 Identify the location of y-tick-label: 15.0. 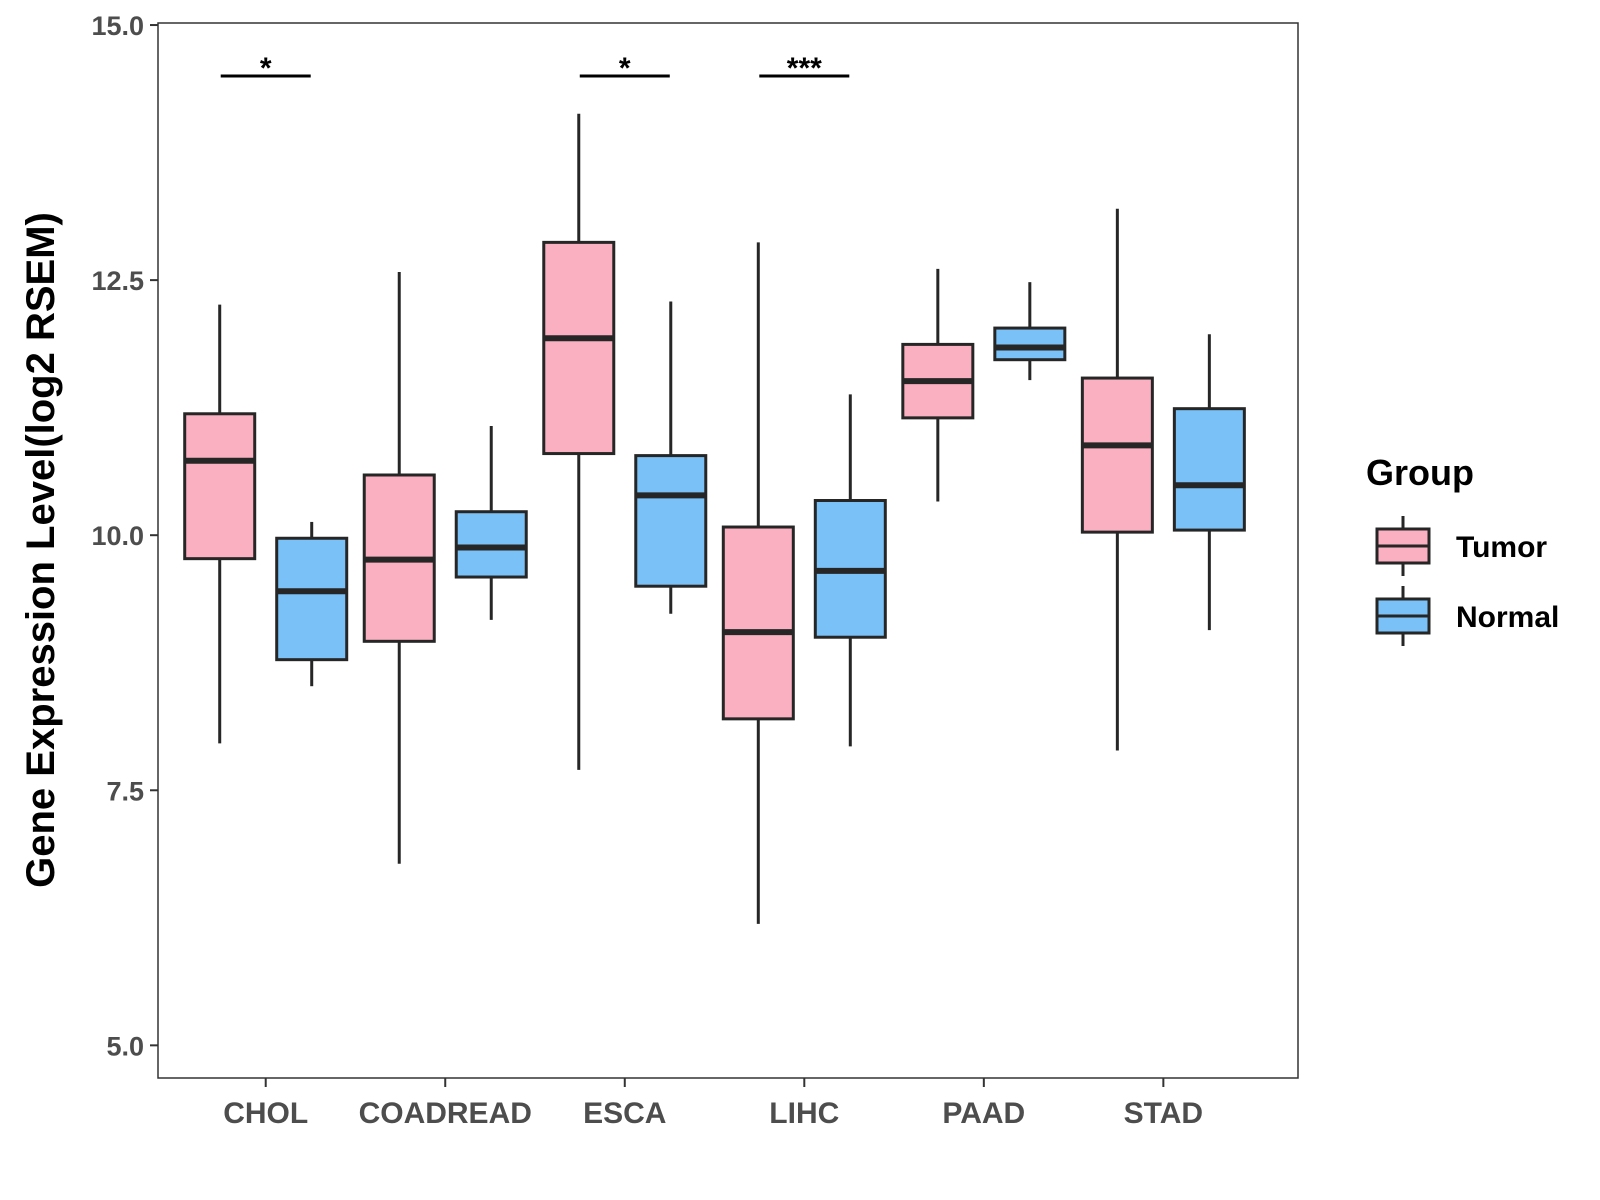
(117, 26).